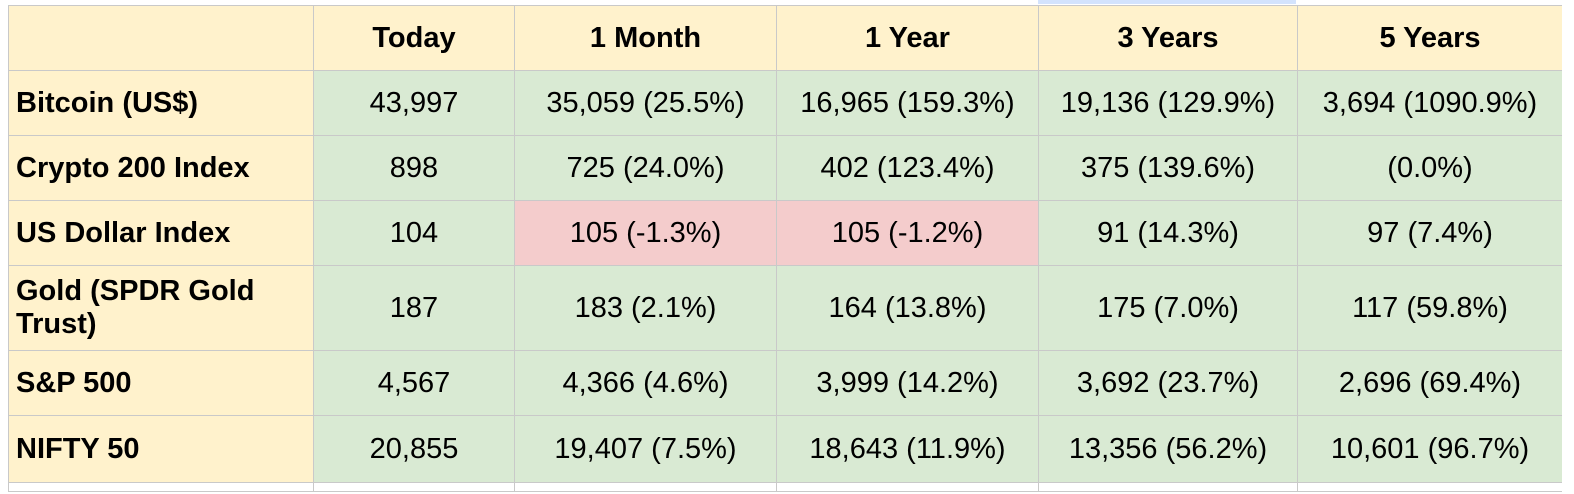 The image size is (1574, 494). What do you see at coordinates (907, 449) in the screenshot?
I see `table-cell: 18,643 (11.9%)` at bounding box center [907, 449].